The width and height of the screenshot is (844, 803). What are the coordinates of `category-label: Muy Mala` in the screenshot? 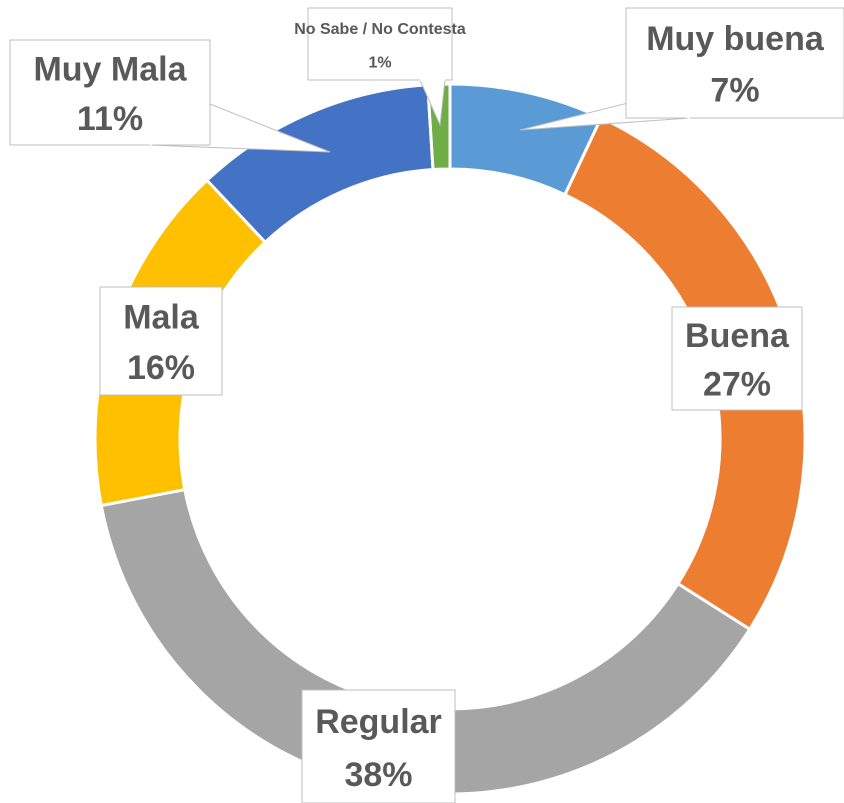 It's located at (110, 69).